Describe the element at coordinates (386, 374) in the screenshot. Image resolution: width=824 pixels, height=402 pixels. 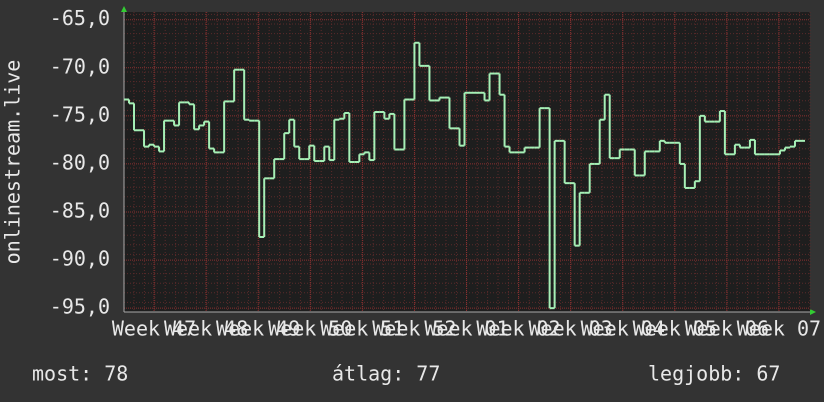
I see `footer-average: átlag: 77` at that location.